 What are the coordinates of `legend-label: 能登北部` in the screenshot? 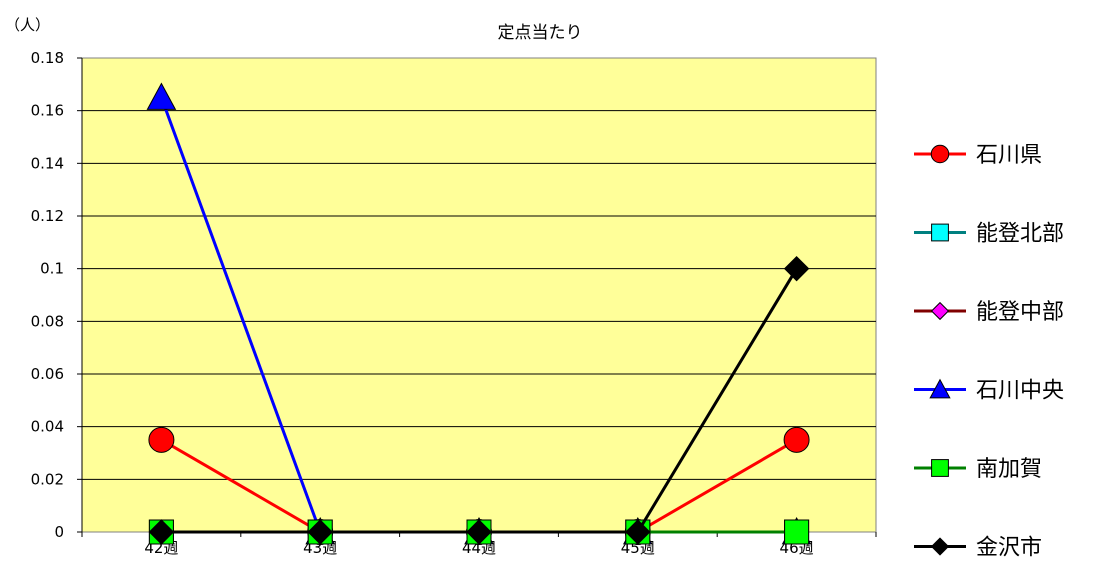 It's located at (1020, 234).